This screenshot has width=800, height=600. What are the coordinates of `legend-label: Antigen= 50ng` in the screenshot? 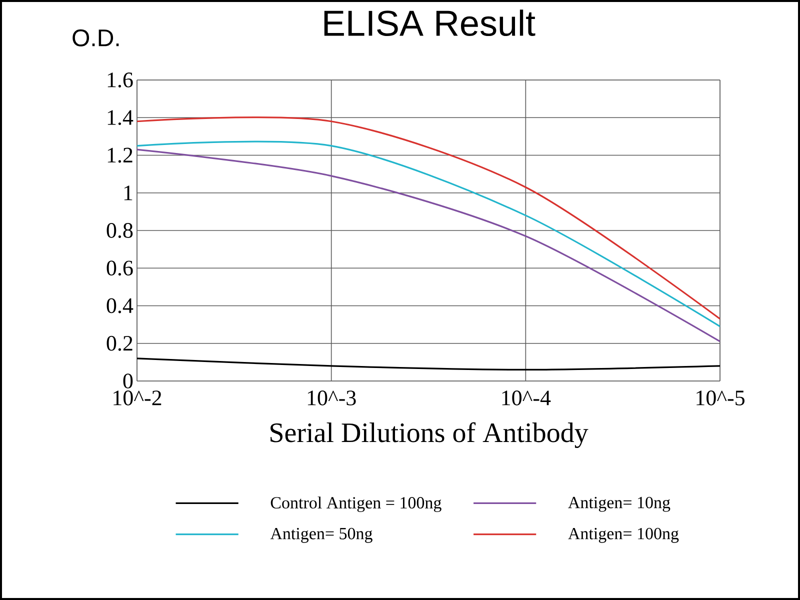 It's located at (321, 535).